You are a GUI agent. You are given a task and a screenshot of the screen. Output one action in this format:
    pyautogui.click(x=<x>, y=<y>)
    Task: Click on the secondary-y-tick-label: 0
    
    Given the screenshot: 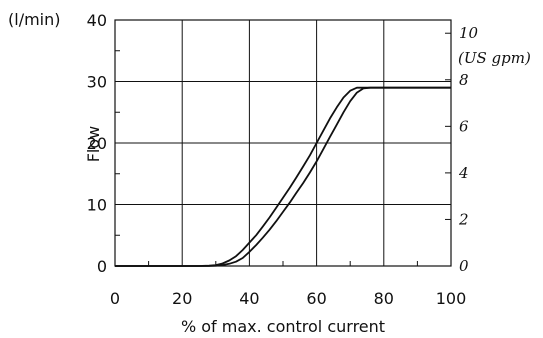 What is the action you would take?
    pyautogui.click(x=464, y=266)
    